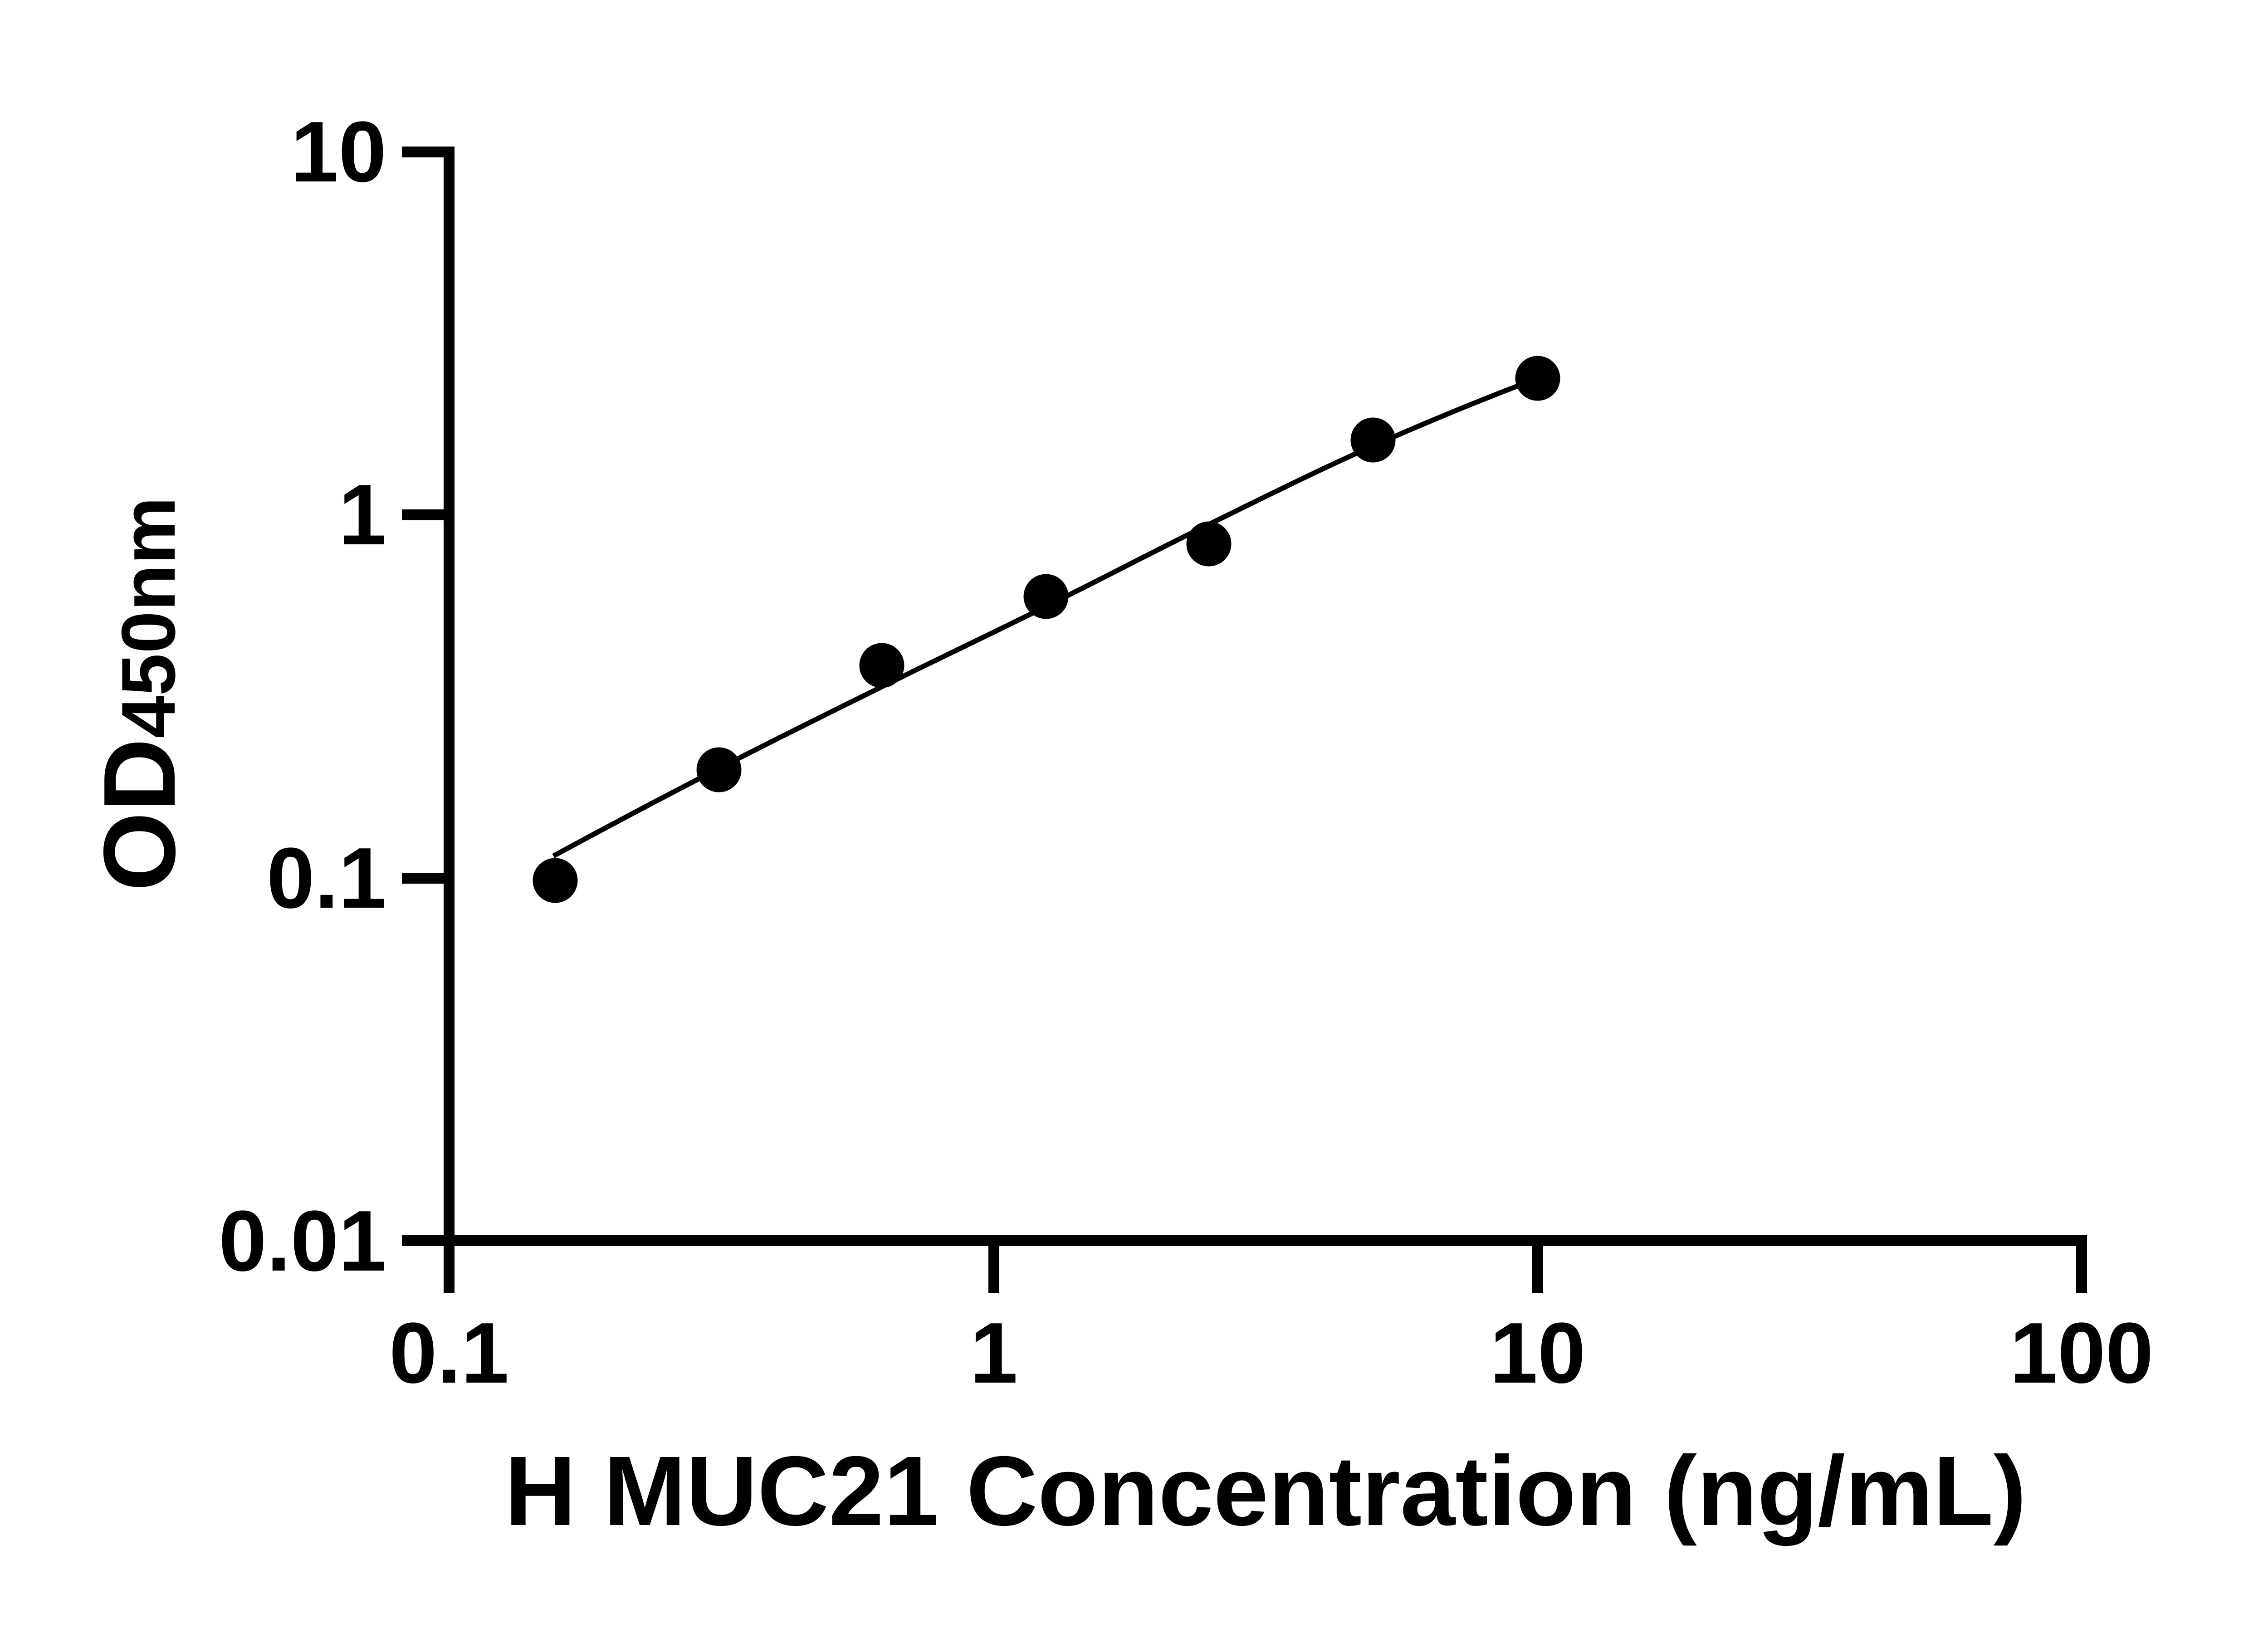 The width and height of the screenshot is (2268, 1633). I want to click on svg-text: OD450nm, so click(139, 694).